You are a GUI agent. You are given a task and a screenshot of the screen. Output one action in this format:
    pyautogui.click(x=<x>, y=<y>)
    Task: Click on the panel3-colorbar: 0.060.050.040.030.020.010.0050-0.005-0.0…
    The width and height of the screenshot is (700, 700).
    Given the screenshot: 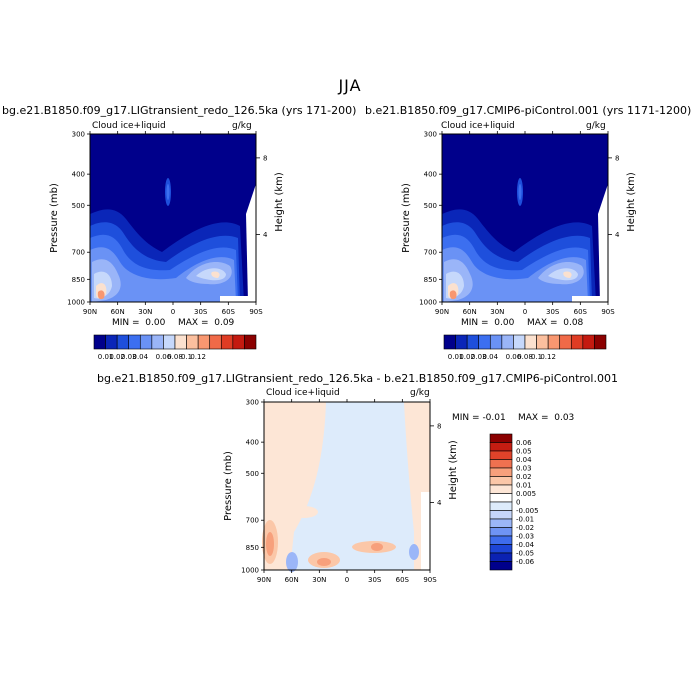 What is the action you would take?
    pyautogui.click(x=514, y=502)
    